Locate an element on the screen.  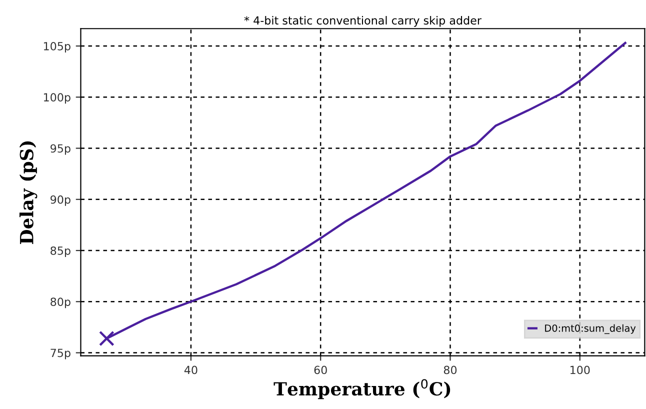
x-tick-label: 40 is located at coordinates (191, 370).